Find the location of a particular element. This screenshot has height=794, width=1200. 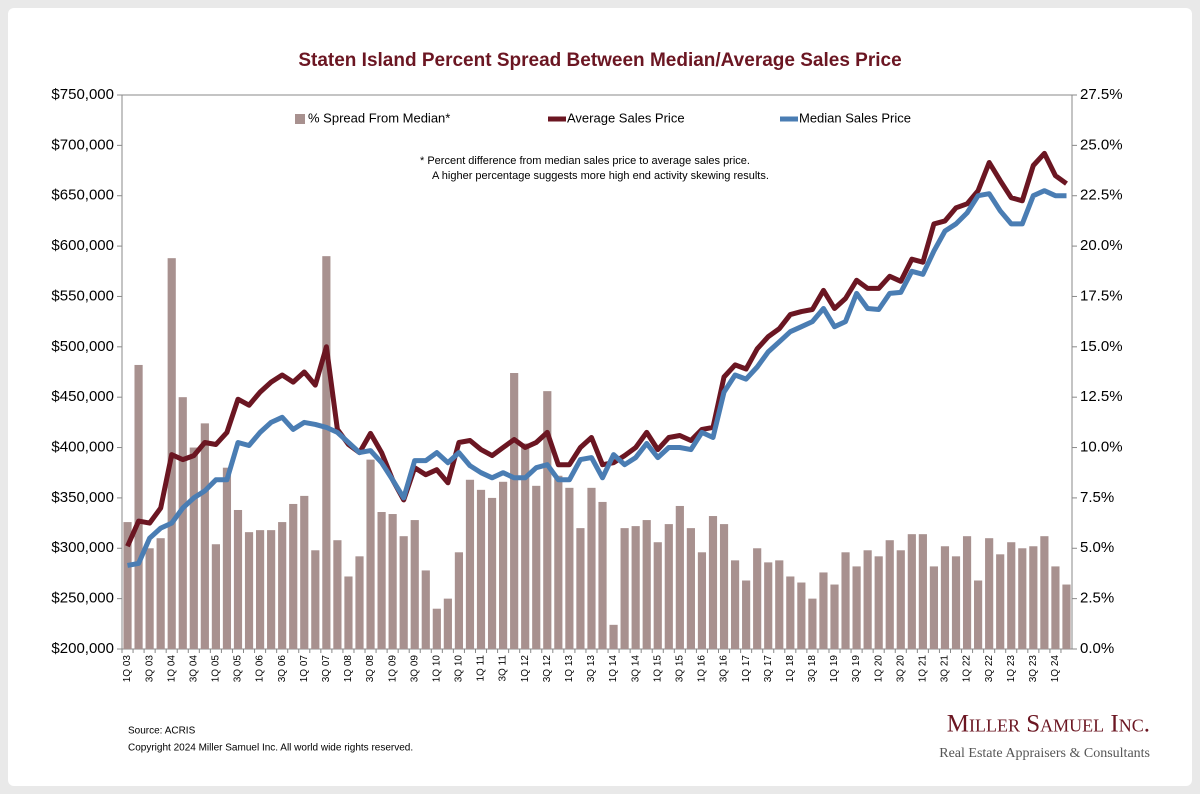

x-tick-label: 3Q 08 is located at coordinates (370, 669).